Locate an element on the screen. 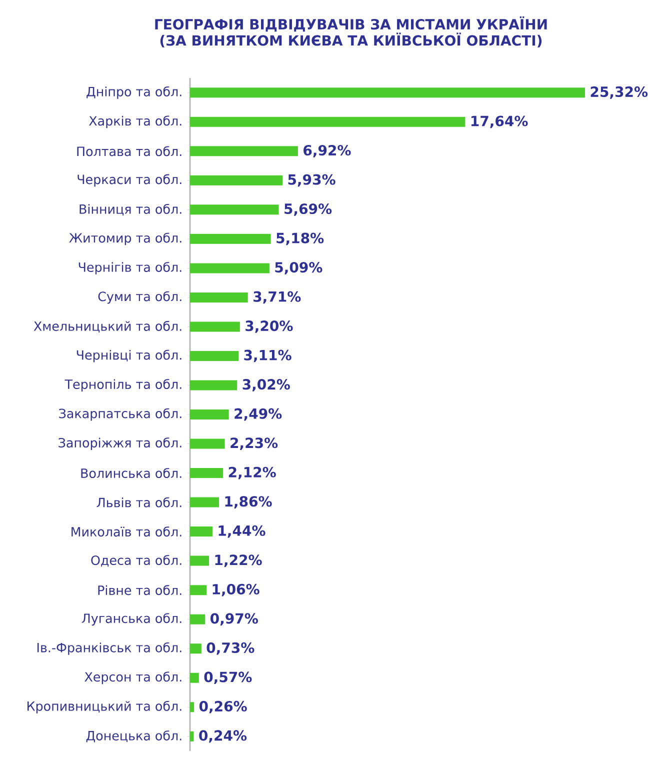 The height and width of the screenshot is (759, 670). y-tick-label: Дніпро та обл. is located at coordinates (134, 92).